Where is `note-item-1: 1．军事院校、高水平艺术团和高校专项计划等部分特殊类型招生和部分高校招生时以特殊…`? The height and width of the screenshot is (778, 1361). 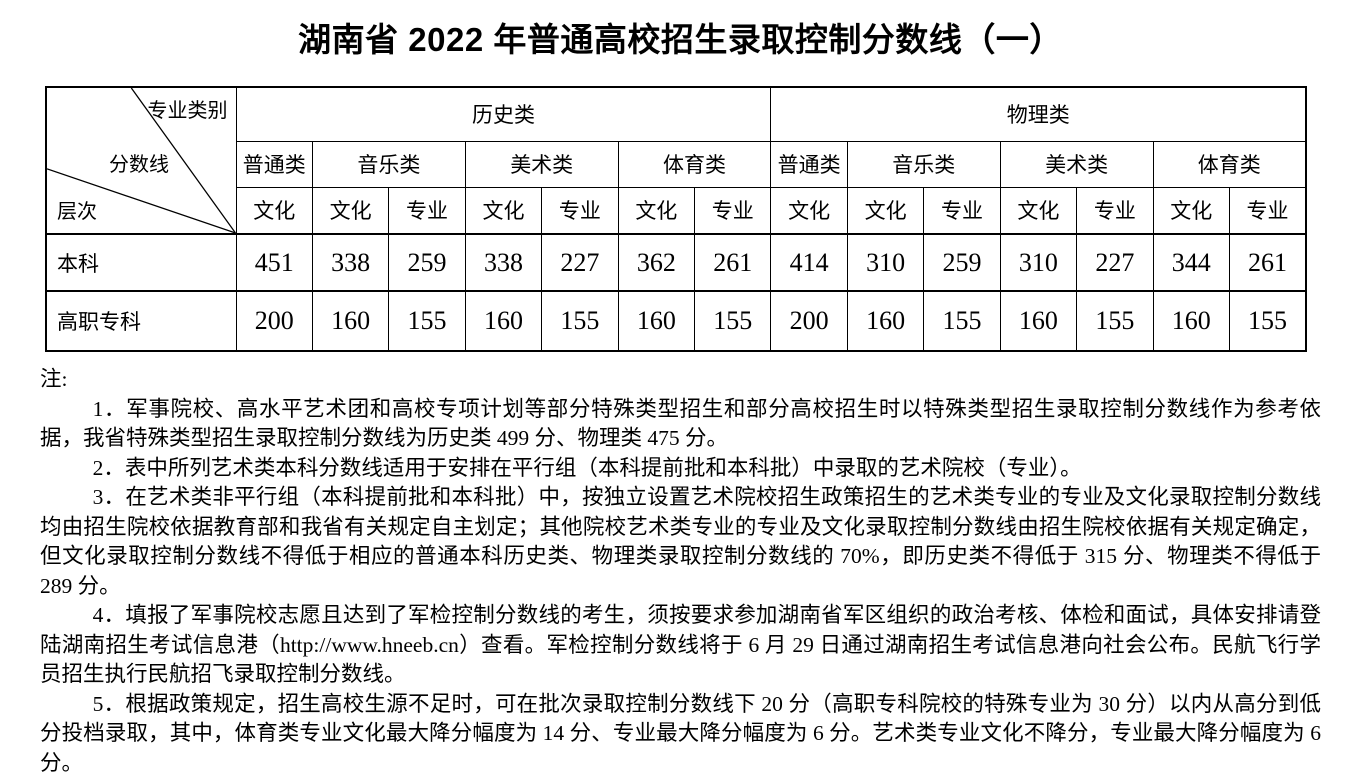 note-item-1: 1．军事院校、高水平艺术团和高校专项计划等部分特殊类型招生和部分高校招生时以特殊… is located at coordinates (680, 424).